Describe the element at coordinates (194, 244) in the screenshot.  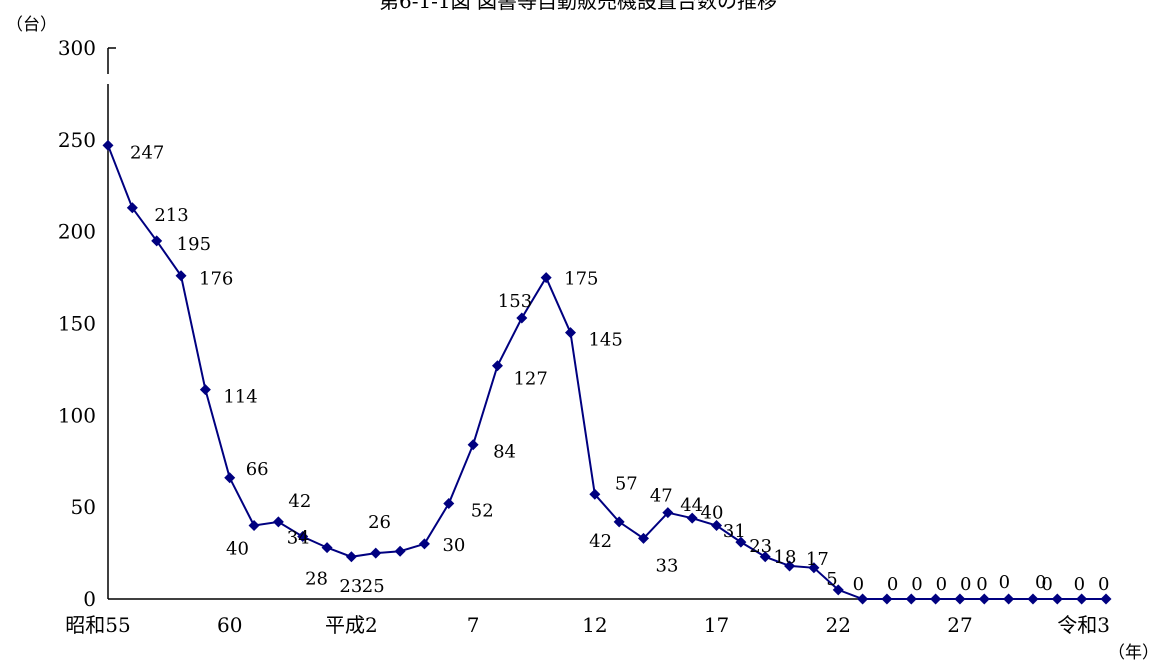
I see `data-label: 195` at that location.